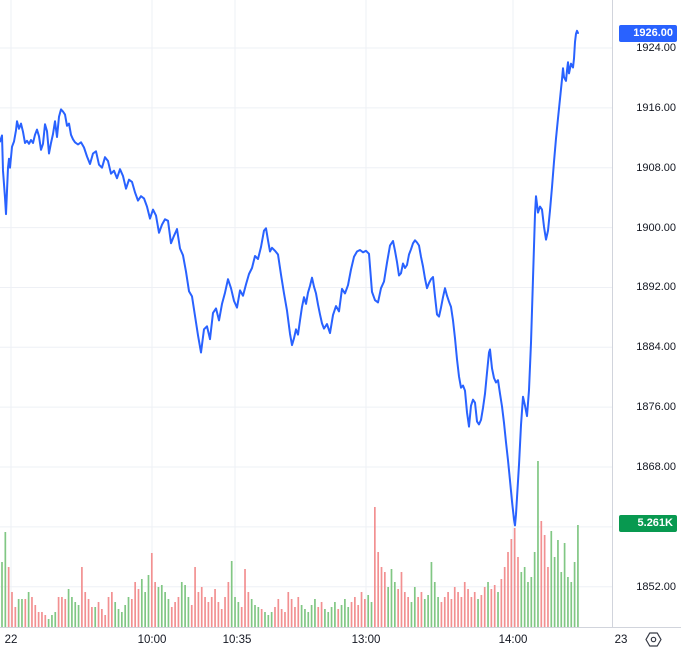  I want to click on time-tick-label: 10:00, so click(152, 640).